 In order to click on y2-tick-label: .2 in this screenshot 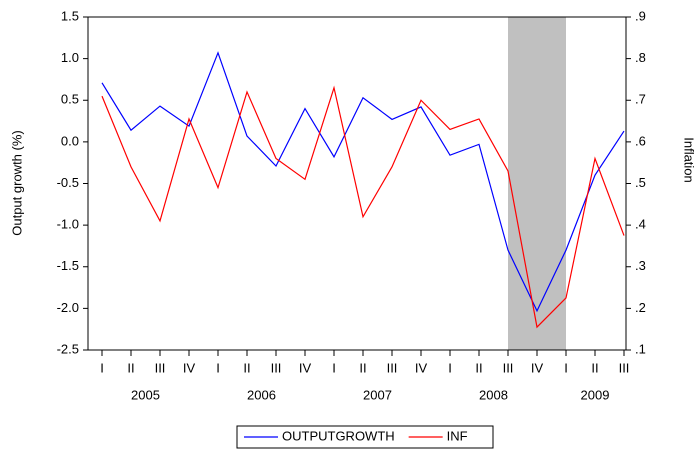, I will do `click(640, 307)`.